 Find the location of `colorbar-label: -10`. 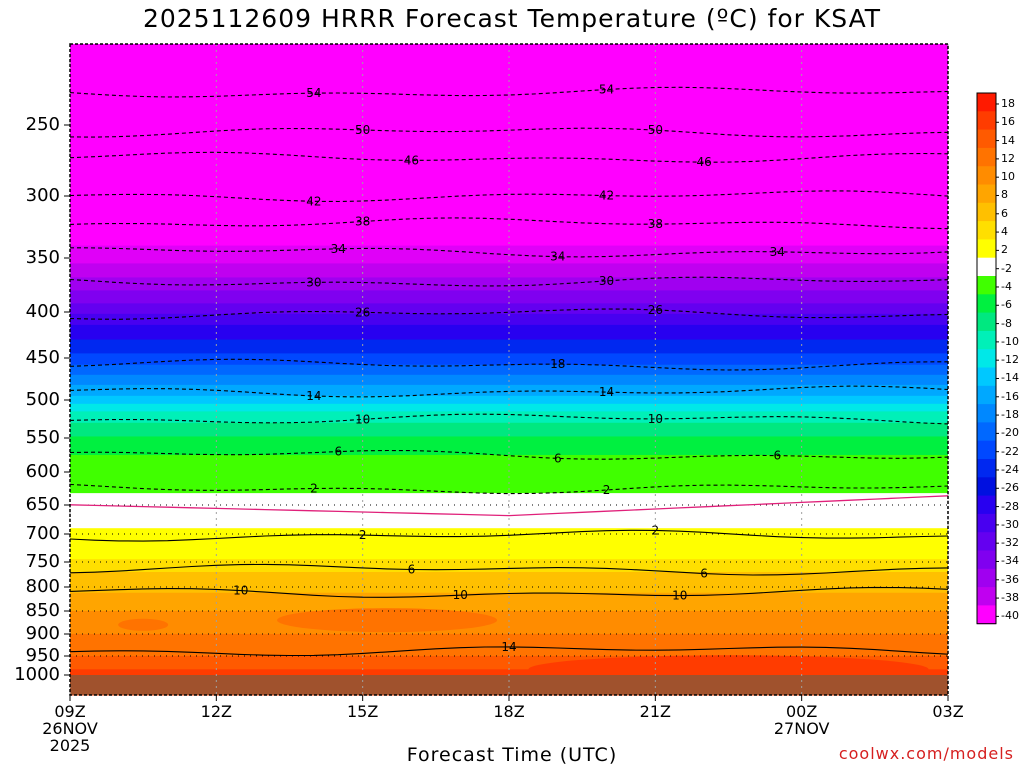

colorbar-label: -10 is located at coordinates (1010, 341).